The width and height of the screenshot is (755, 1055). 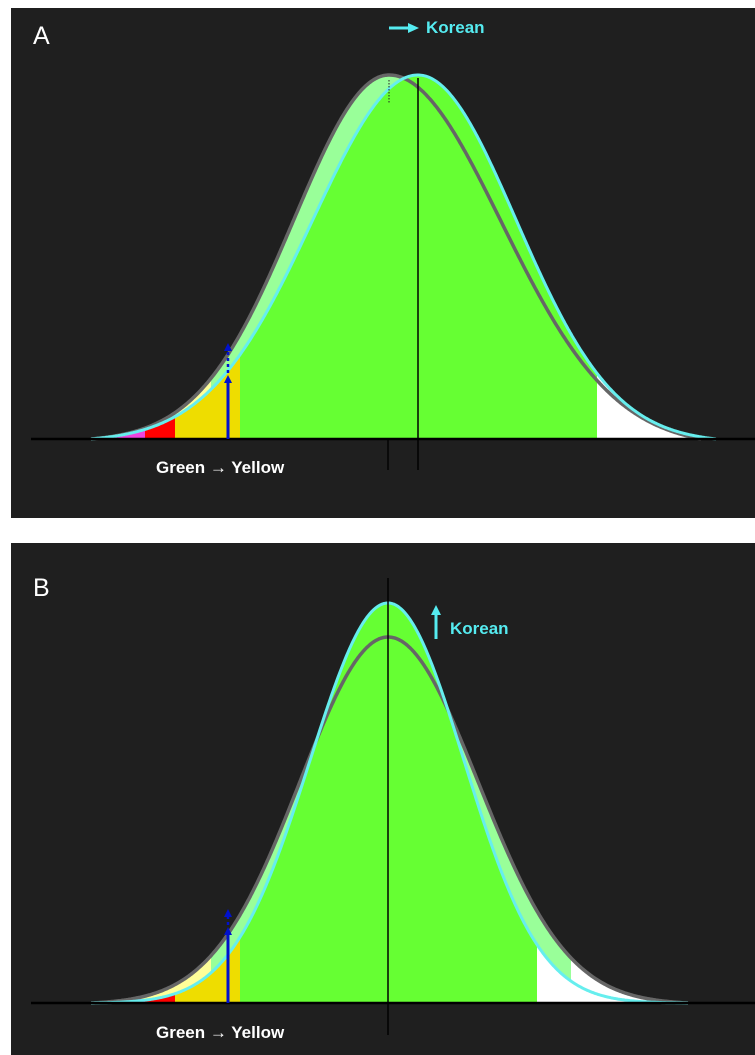 What do you see at coordinates (207, 223) in the screenshot?
I see `yellow-region` at bounding box center [207, 223].